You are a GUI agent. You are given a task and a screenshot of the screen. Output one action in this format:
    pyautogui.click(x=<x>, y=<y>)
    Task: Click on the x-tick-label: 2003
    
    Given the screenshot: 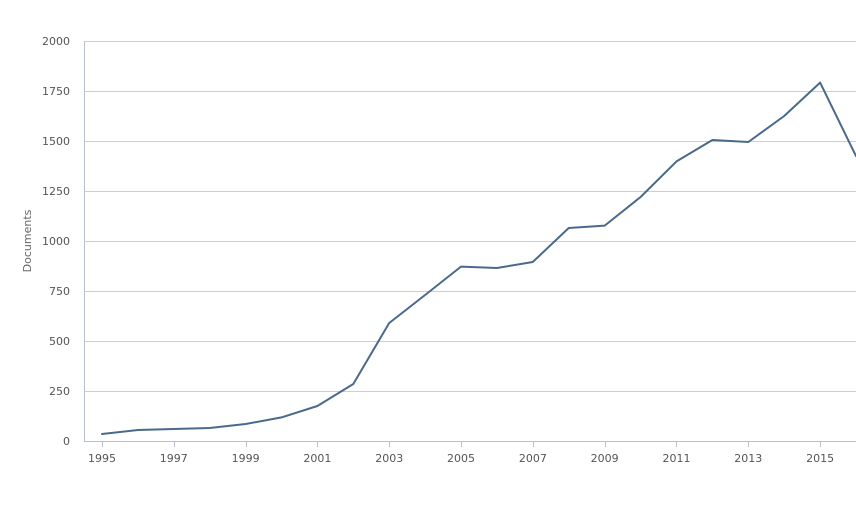 What is the action you would take?
    pyautogui.click(x=389, y=458)
    